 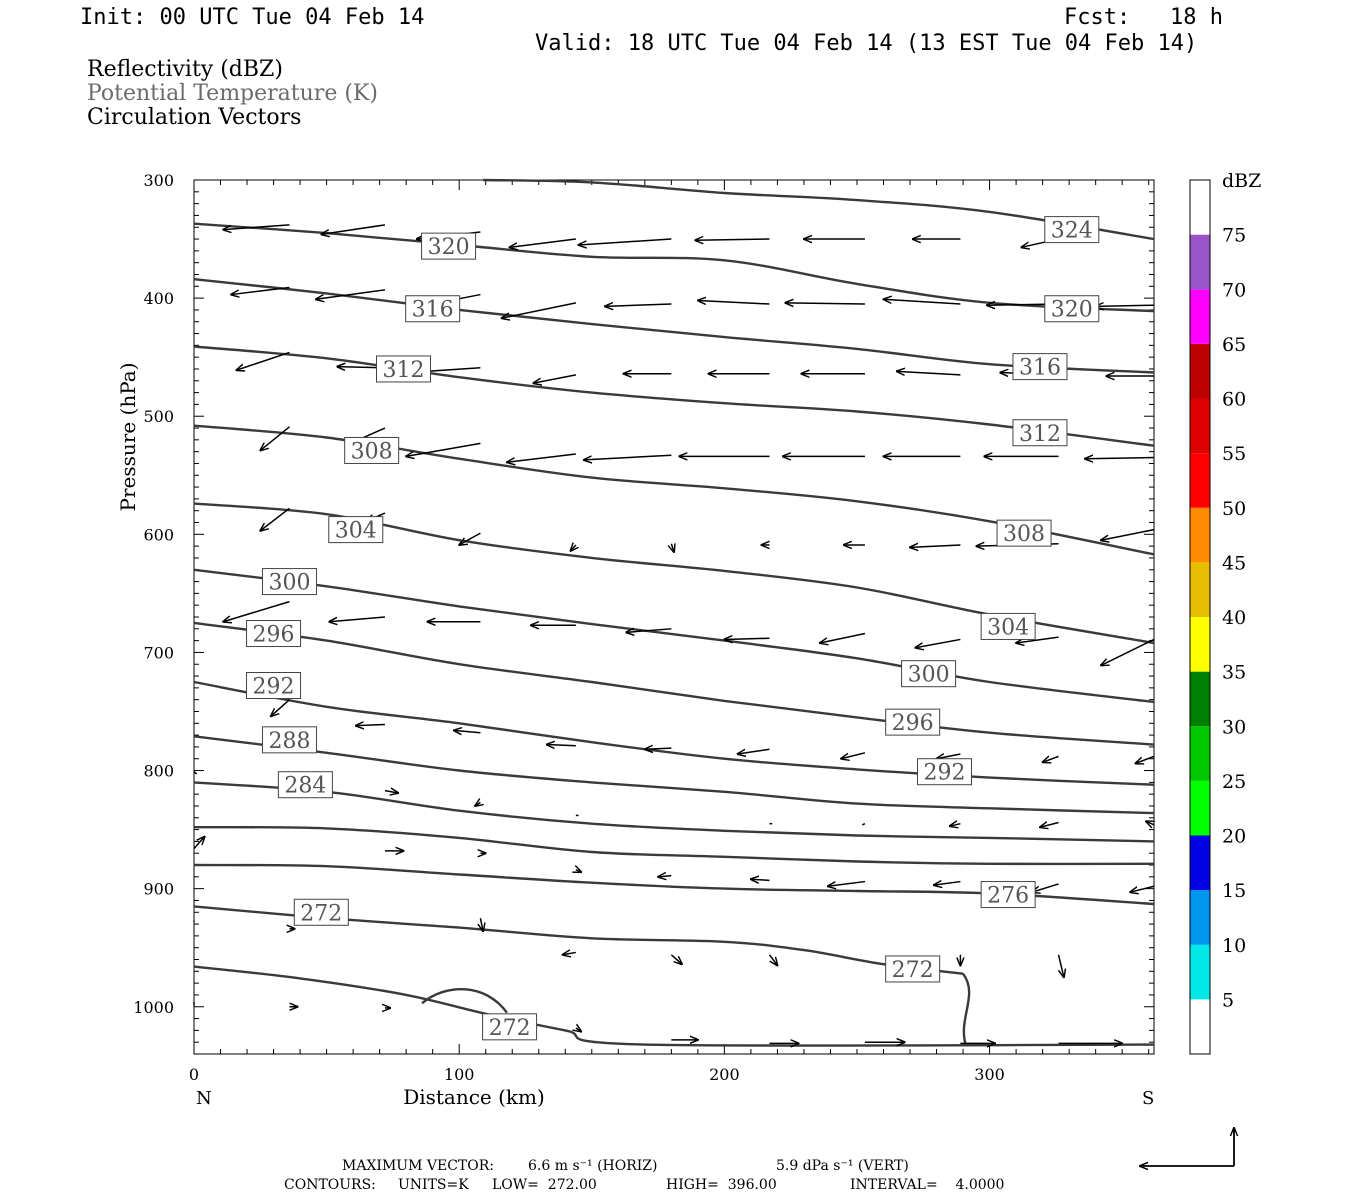 What do you see at coordinates (128, 437) in the screenshot?
I see `y-axis-label: Pressure (hPa)` at bounding box center [128, 437].